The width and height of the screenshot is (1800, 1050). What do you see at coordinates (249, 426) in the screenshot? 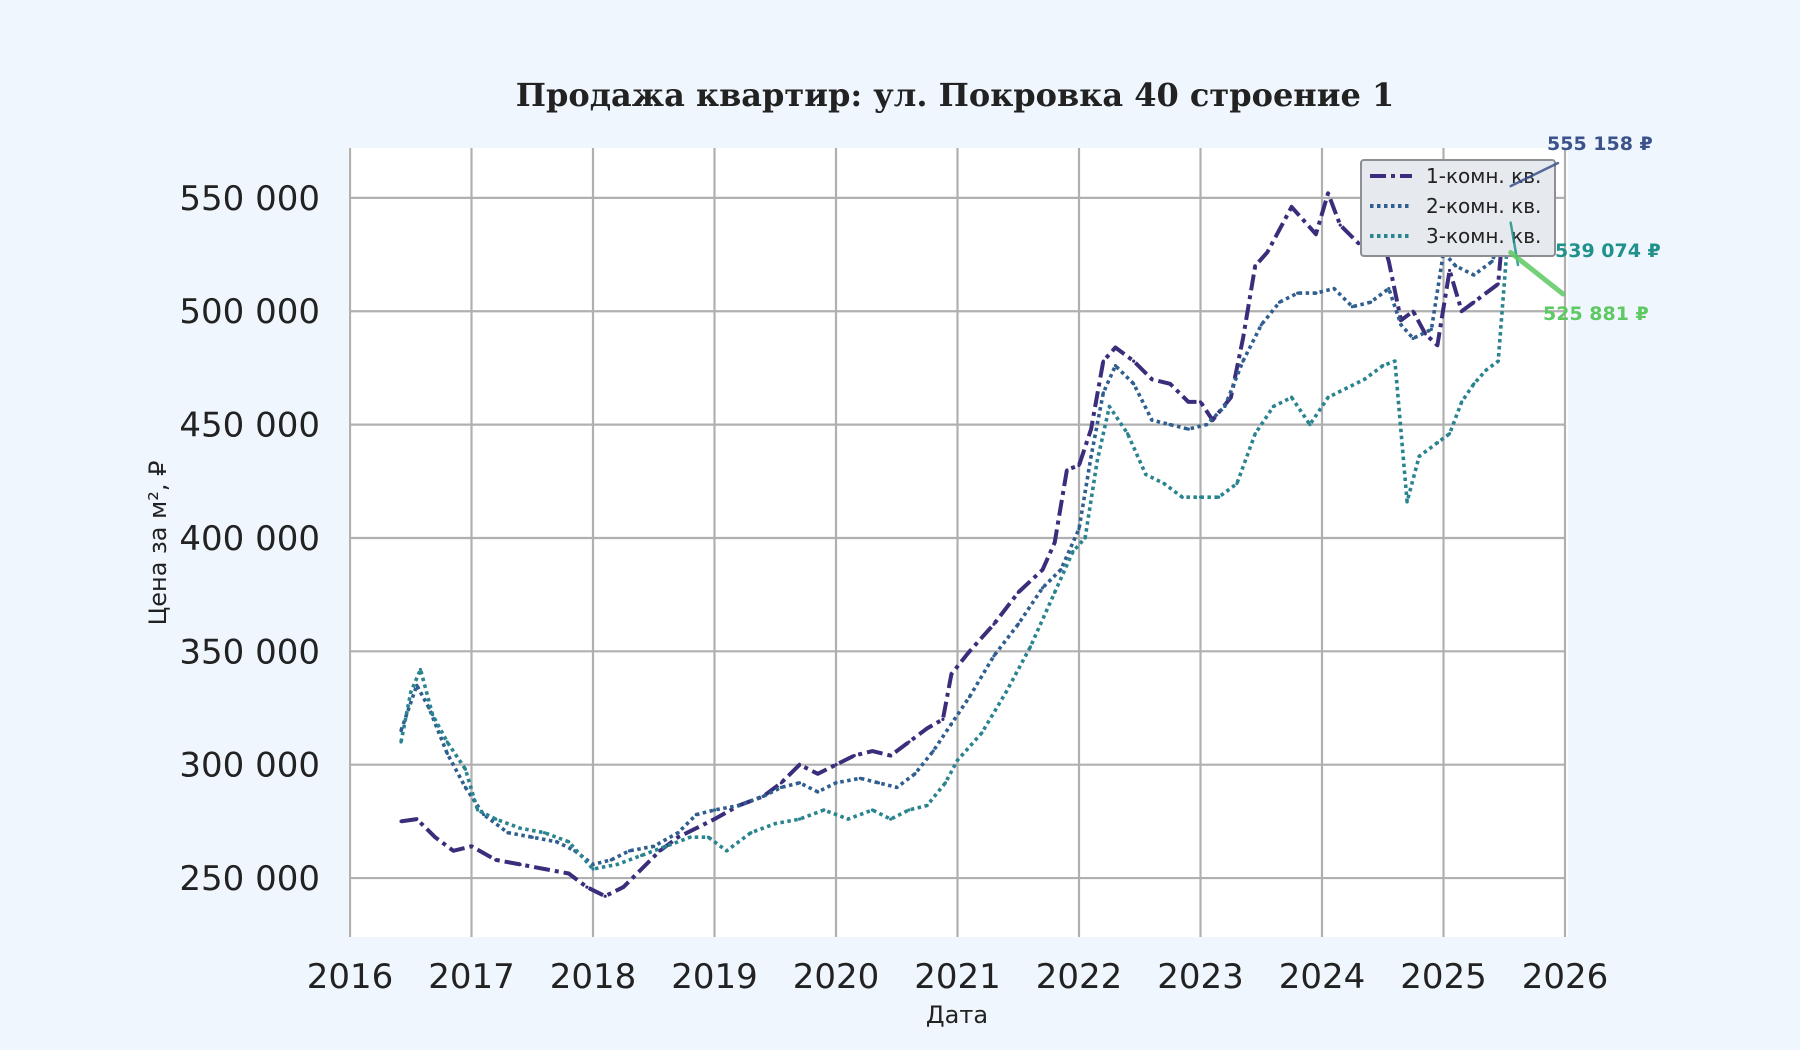
I see `y-tick-label: 450 000` at bounding box center [249, 426].